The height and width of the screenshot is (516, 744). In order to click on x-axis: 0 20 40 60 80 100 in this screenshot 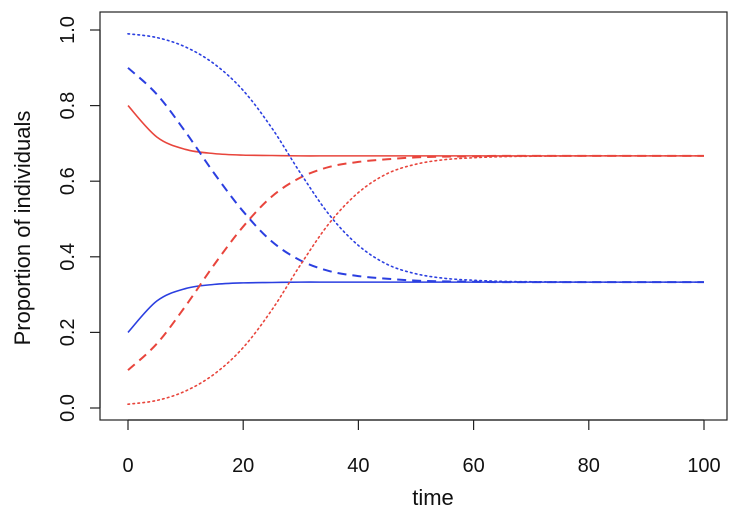, I will do `click(421, 448)`.